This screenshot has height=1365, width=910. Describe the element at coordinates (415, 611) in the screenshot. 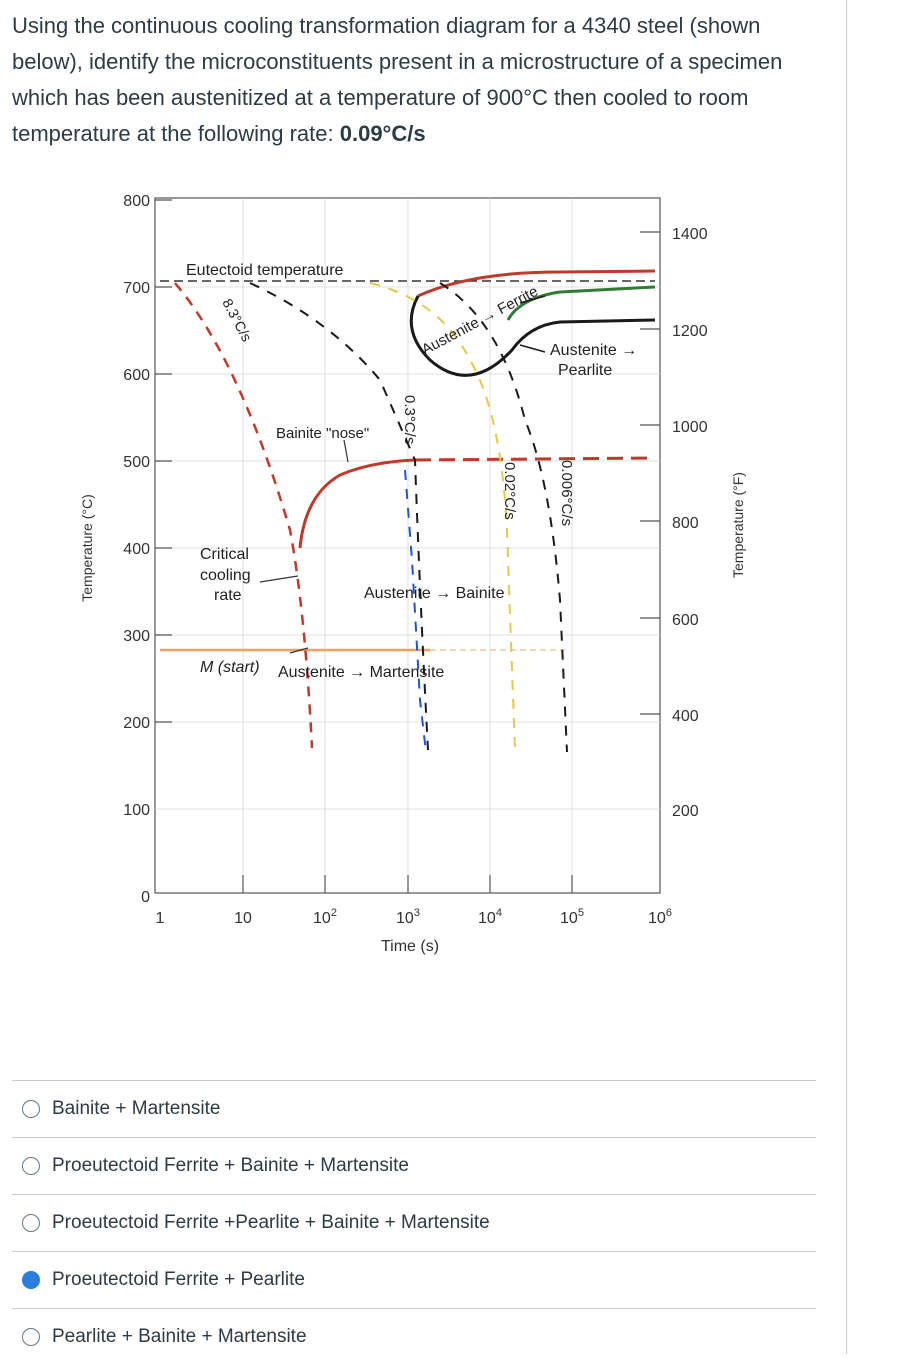

I see `cooling-curve-0-3-lower` at that location.